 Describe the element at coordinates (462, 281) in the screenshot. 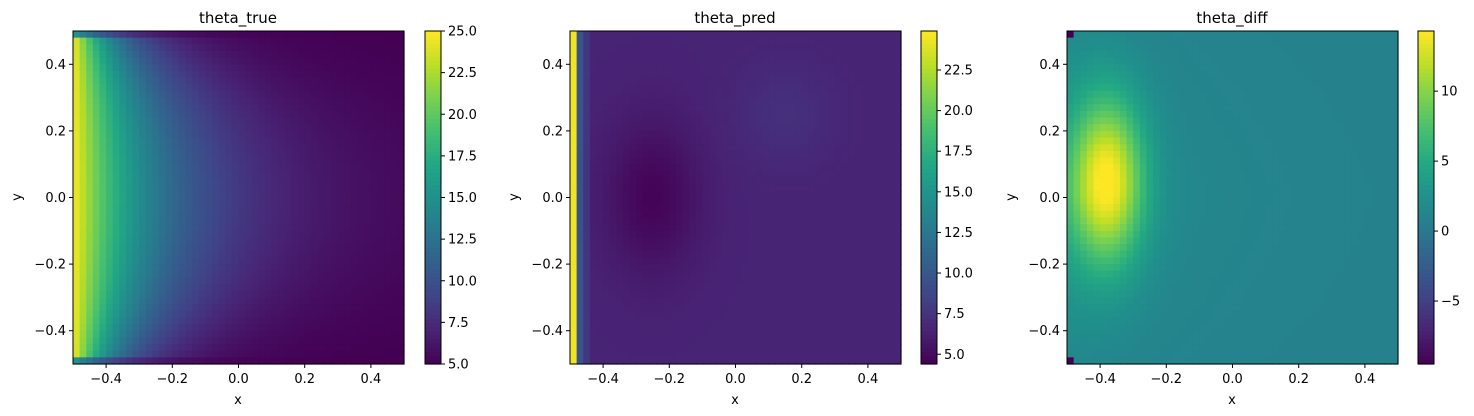

I see `colorbar-tick-label: 10.0` at that location.